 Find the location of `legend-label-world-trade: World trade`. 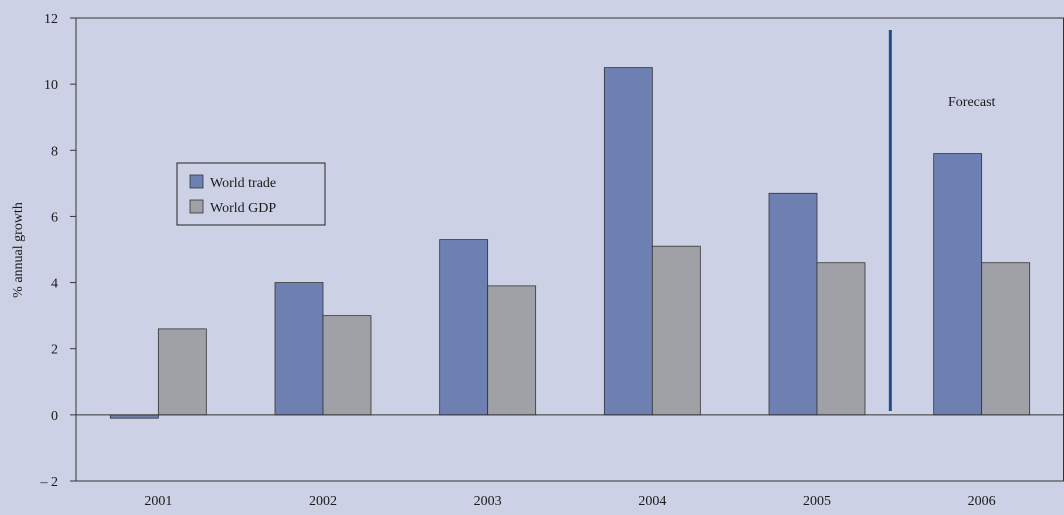

legend-label-world-trade: World trade is located at coordinates (243, 183).